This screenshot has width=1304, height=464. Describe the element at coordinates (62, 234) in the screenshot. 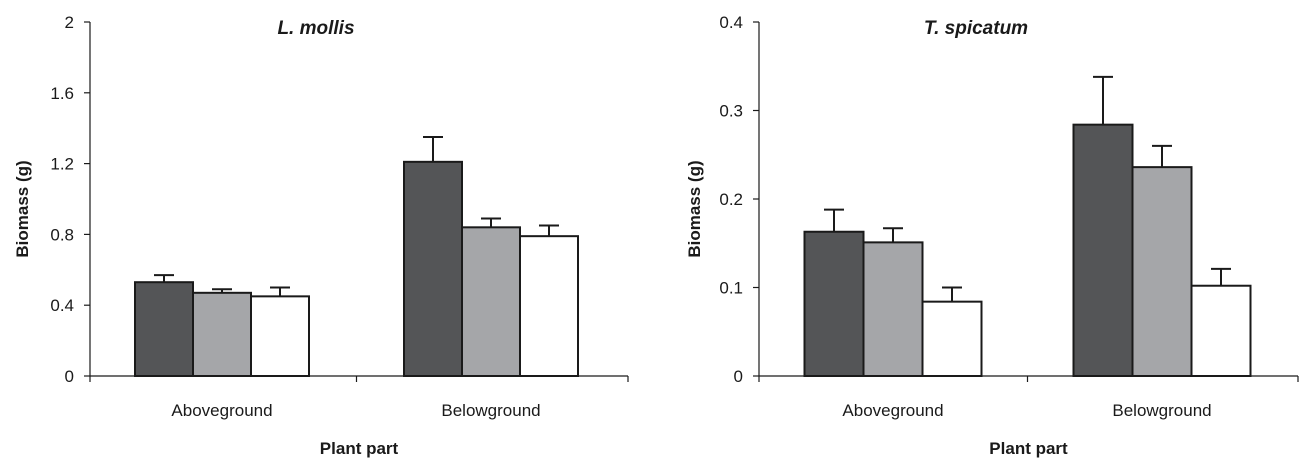

I see `y-tick-label: 0.8` at that location.